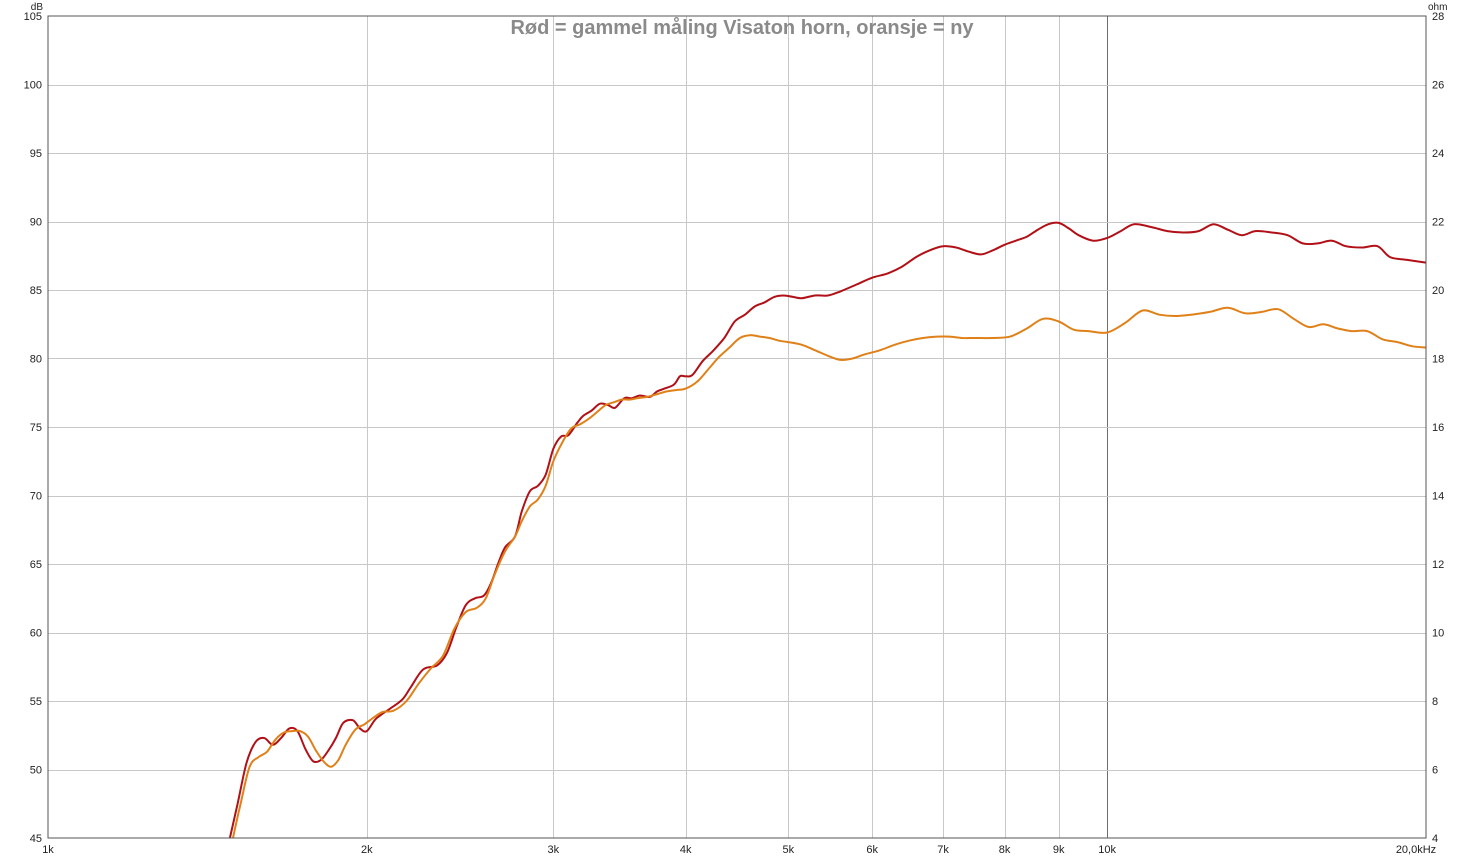 The height and width of the screenshot is (859, 1484). I want to click on right-y-tick-label: 12, so click(1438, 565).